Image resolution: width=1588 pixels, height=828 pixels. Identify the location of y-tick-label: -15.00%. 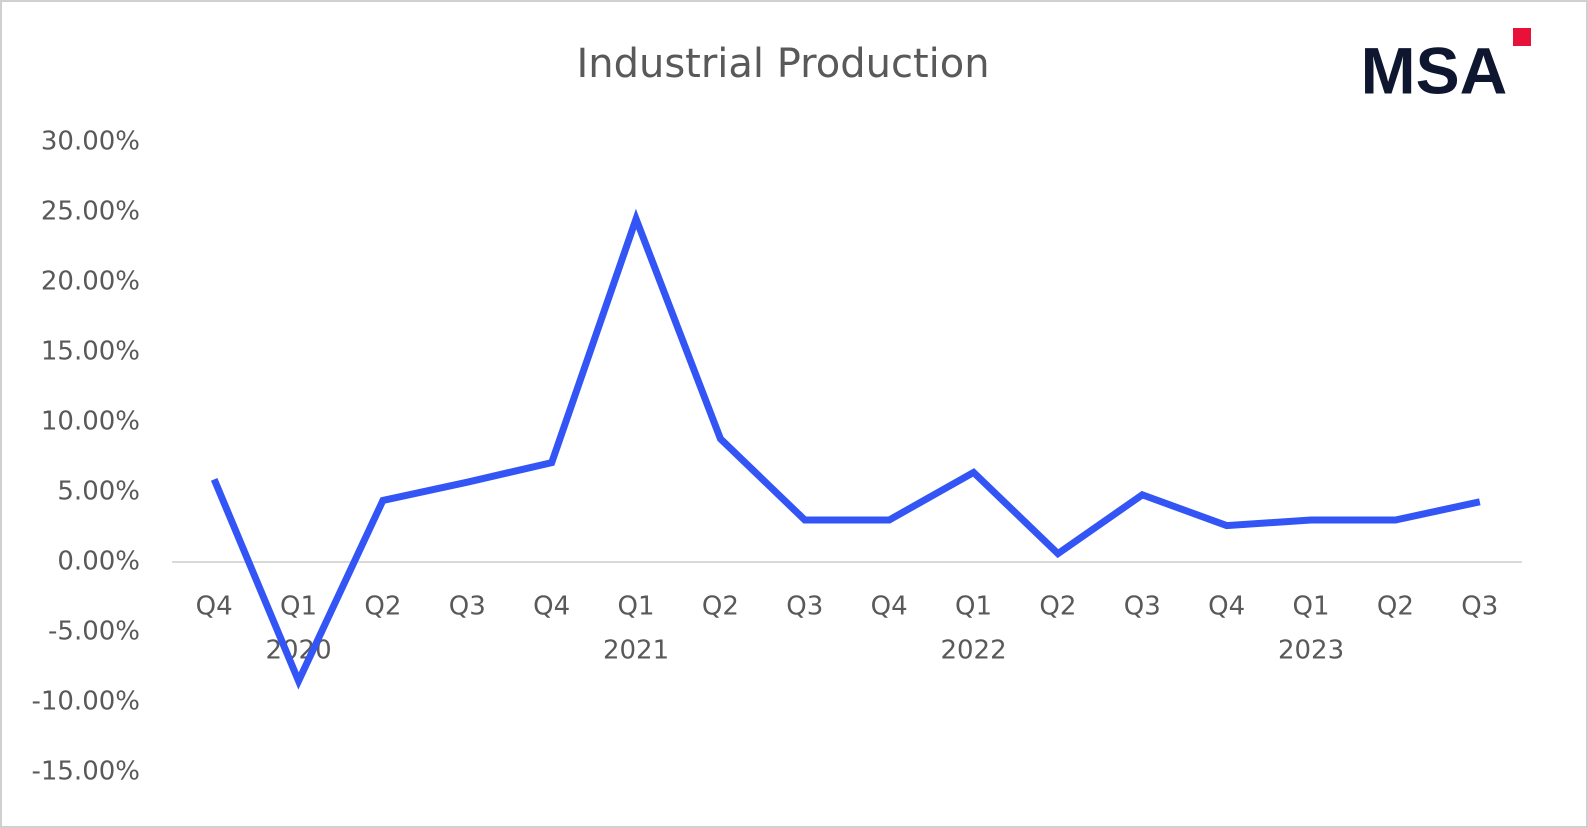
(85, 772).